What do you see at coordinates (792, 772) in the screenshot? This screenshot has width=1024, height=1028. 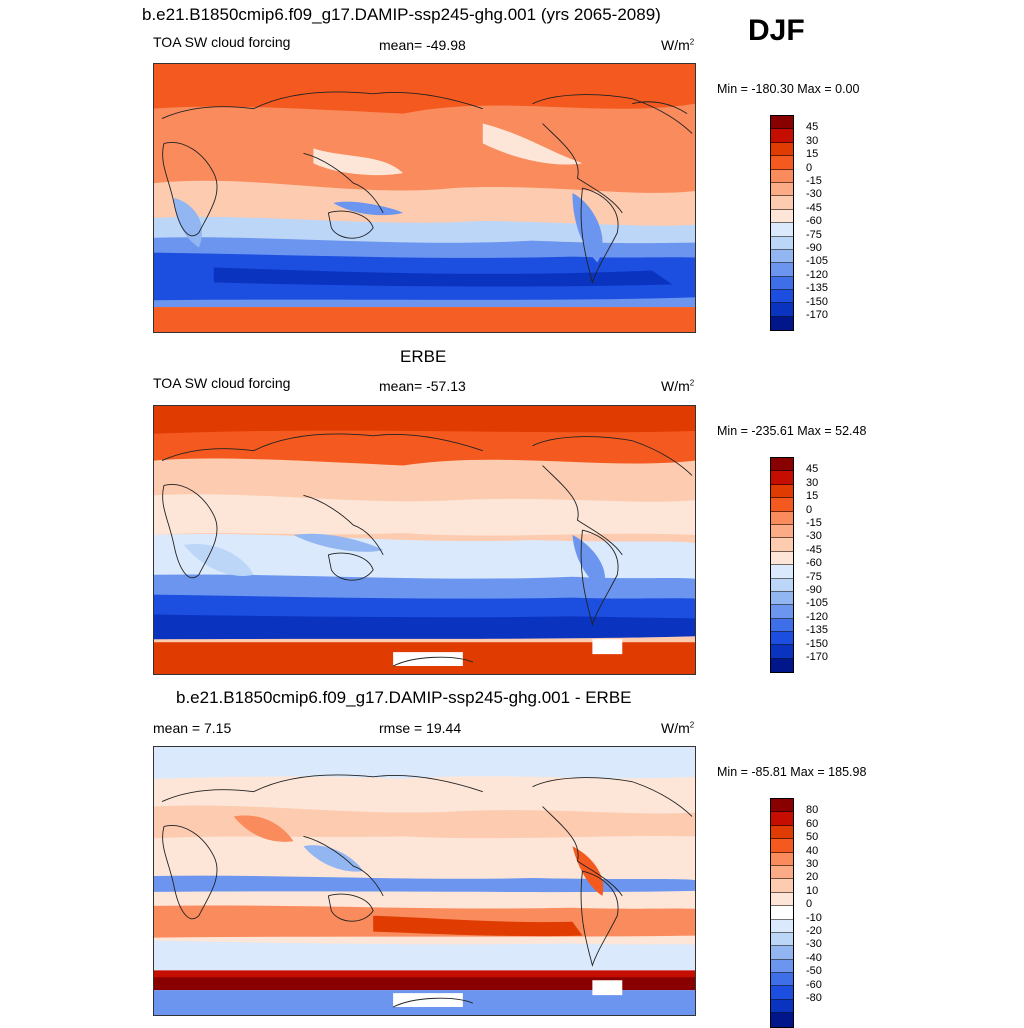 I see `min-max-label: Min = -85.81 Max = 185.98` at bounding box center [792, 772].